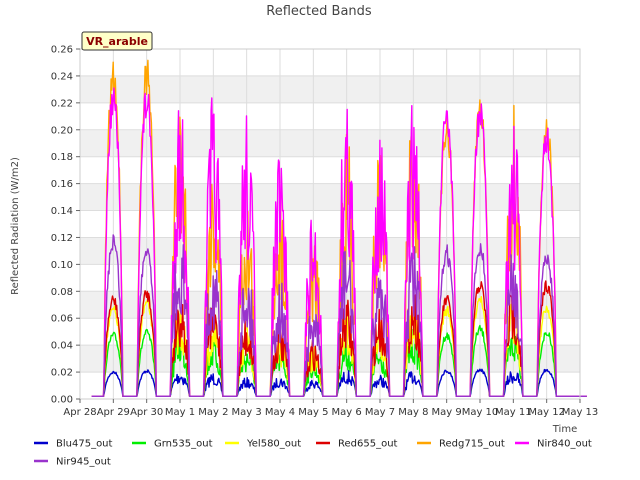 This screenshot has height=480, width=640. I want to click on x-tick-label: May 10, so click(480, 412).